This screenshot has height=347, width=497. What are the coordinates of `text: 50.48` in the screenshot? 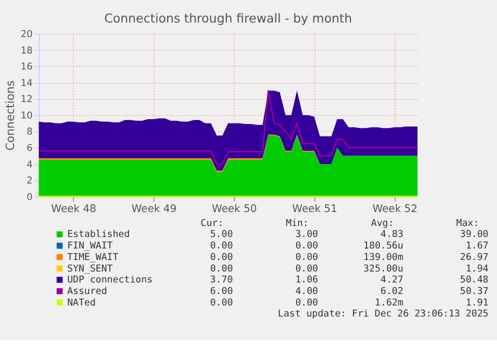 It's located at (474, 280).